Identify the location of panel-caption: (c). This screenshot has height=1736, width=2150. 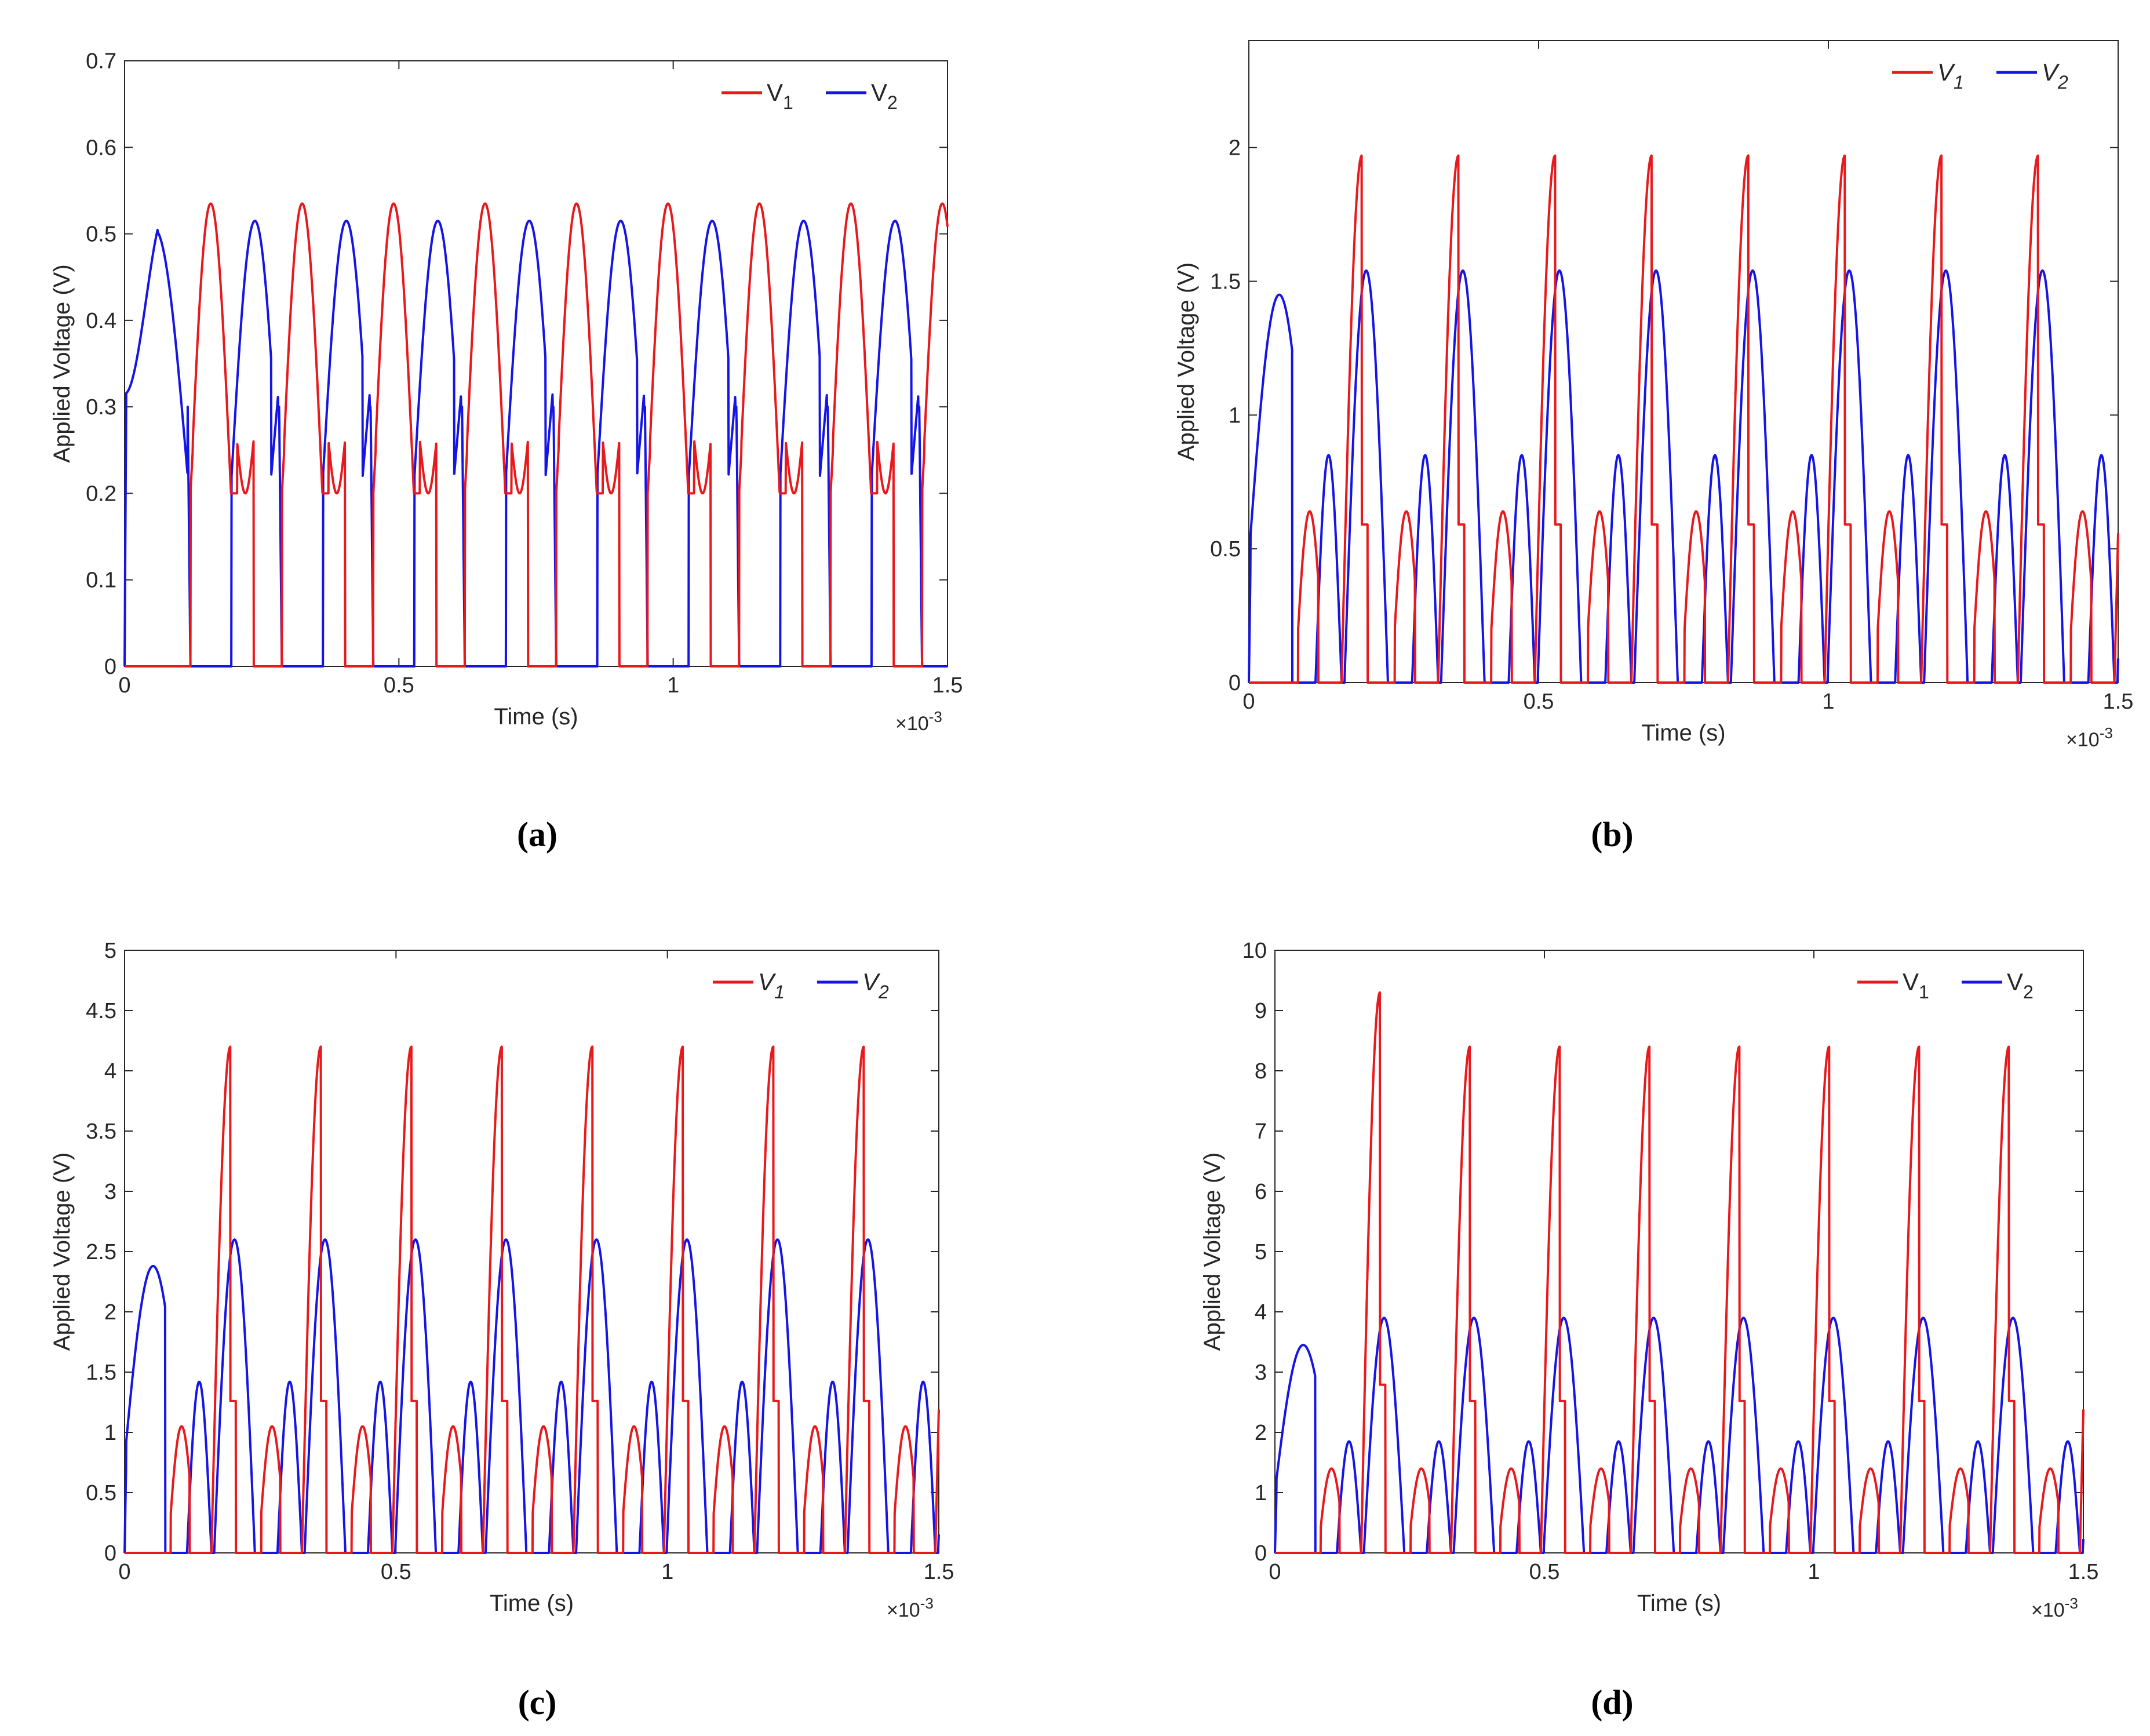
(537, 1702).